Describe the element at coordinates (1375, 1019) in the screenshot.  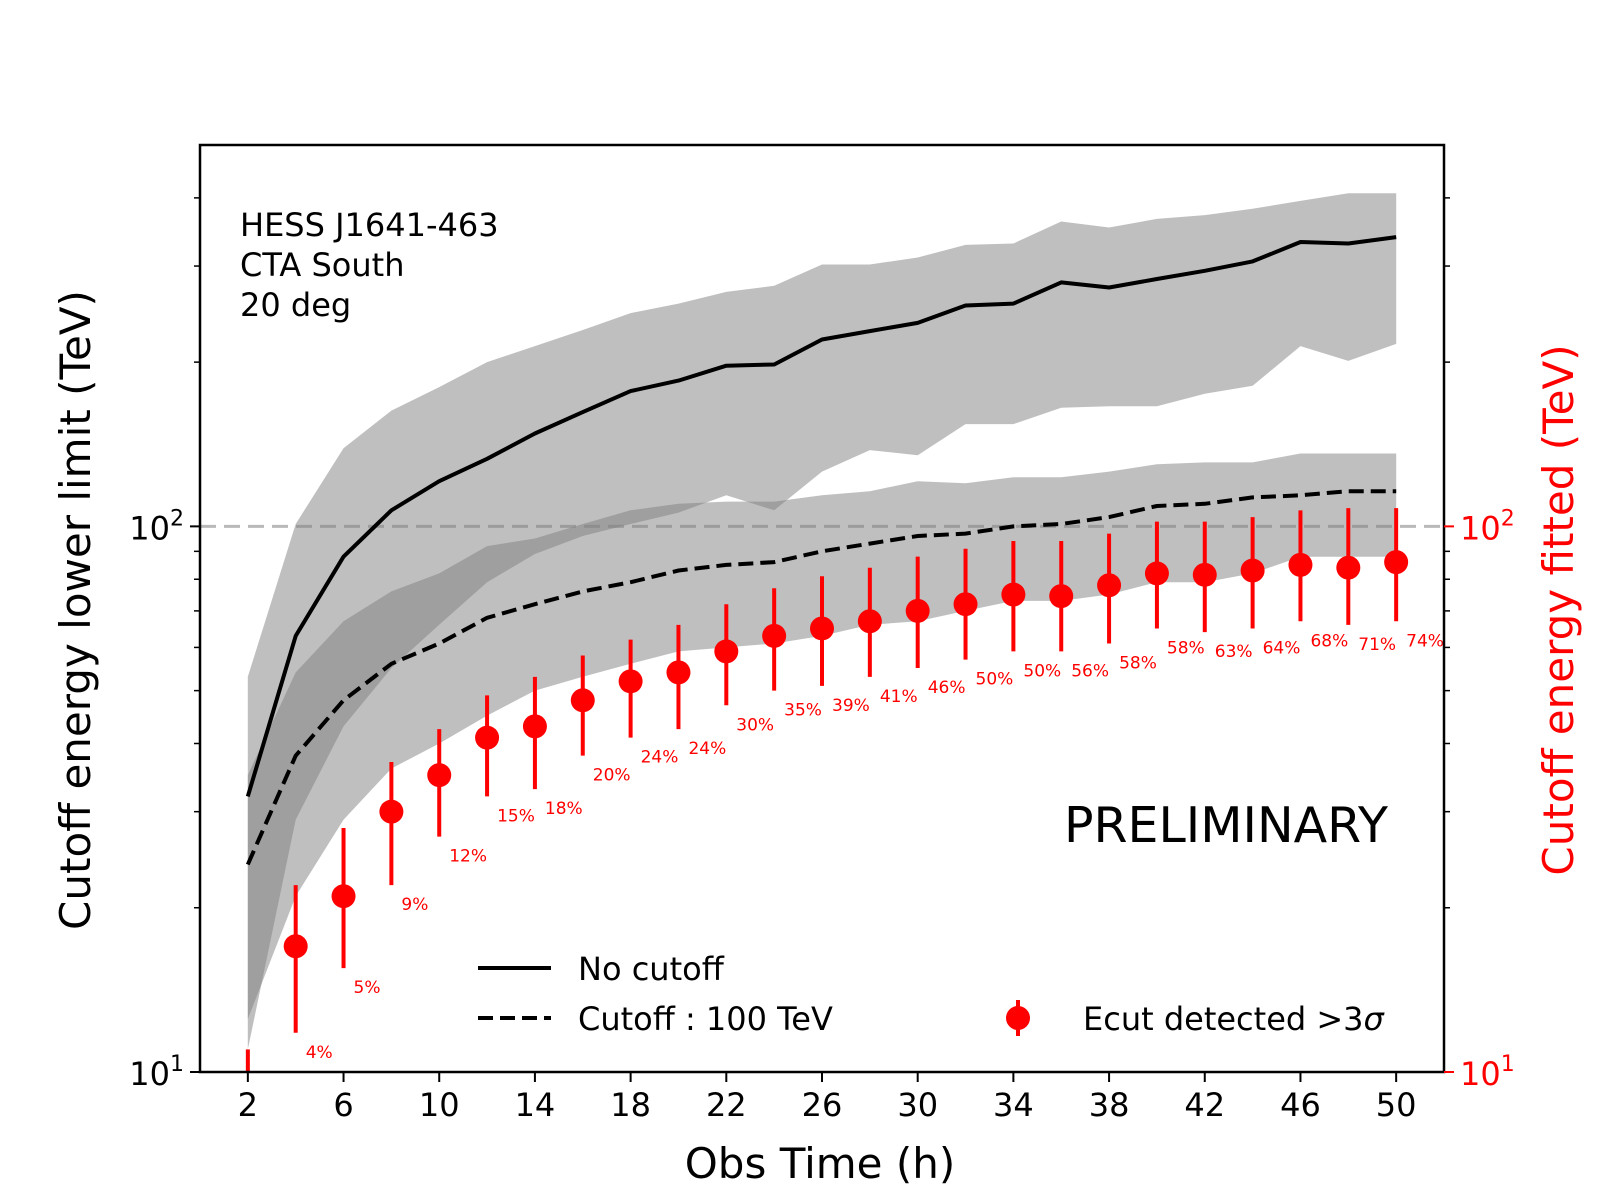
I see `legend-ecut-sigma: σ` at that location.